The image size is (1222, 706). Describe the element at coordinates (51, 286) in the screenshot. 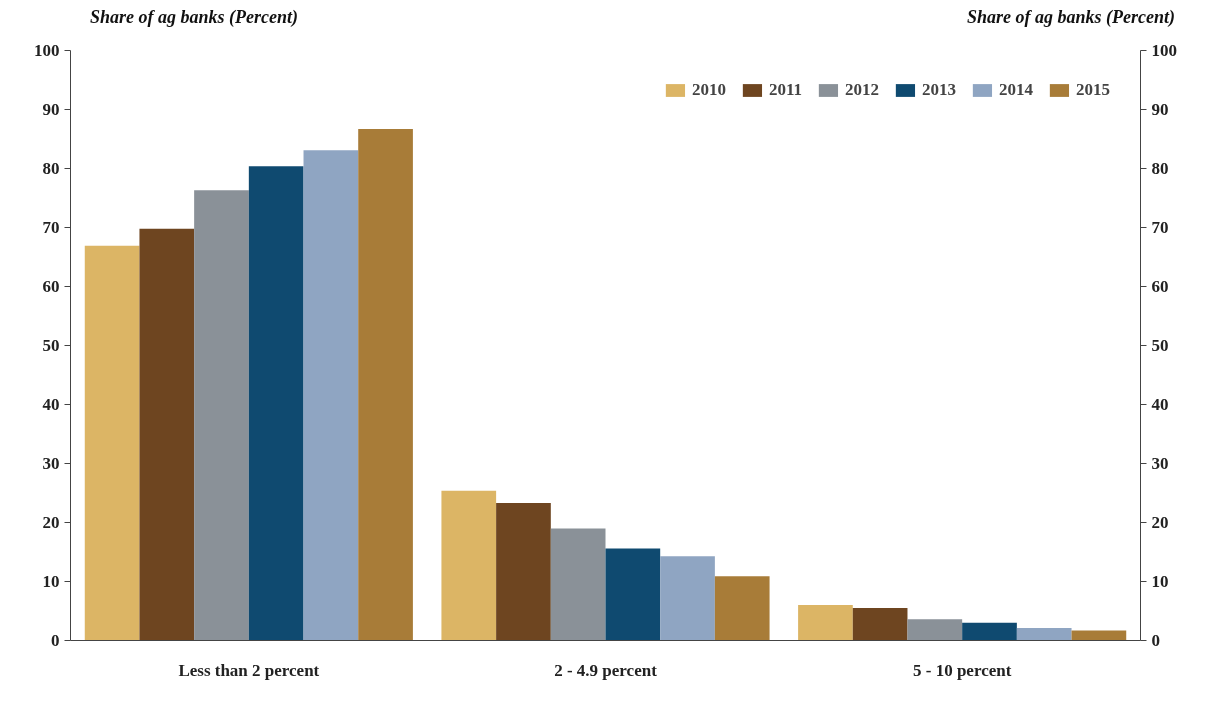

I see `y-tick-label: 60` at that location.